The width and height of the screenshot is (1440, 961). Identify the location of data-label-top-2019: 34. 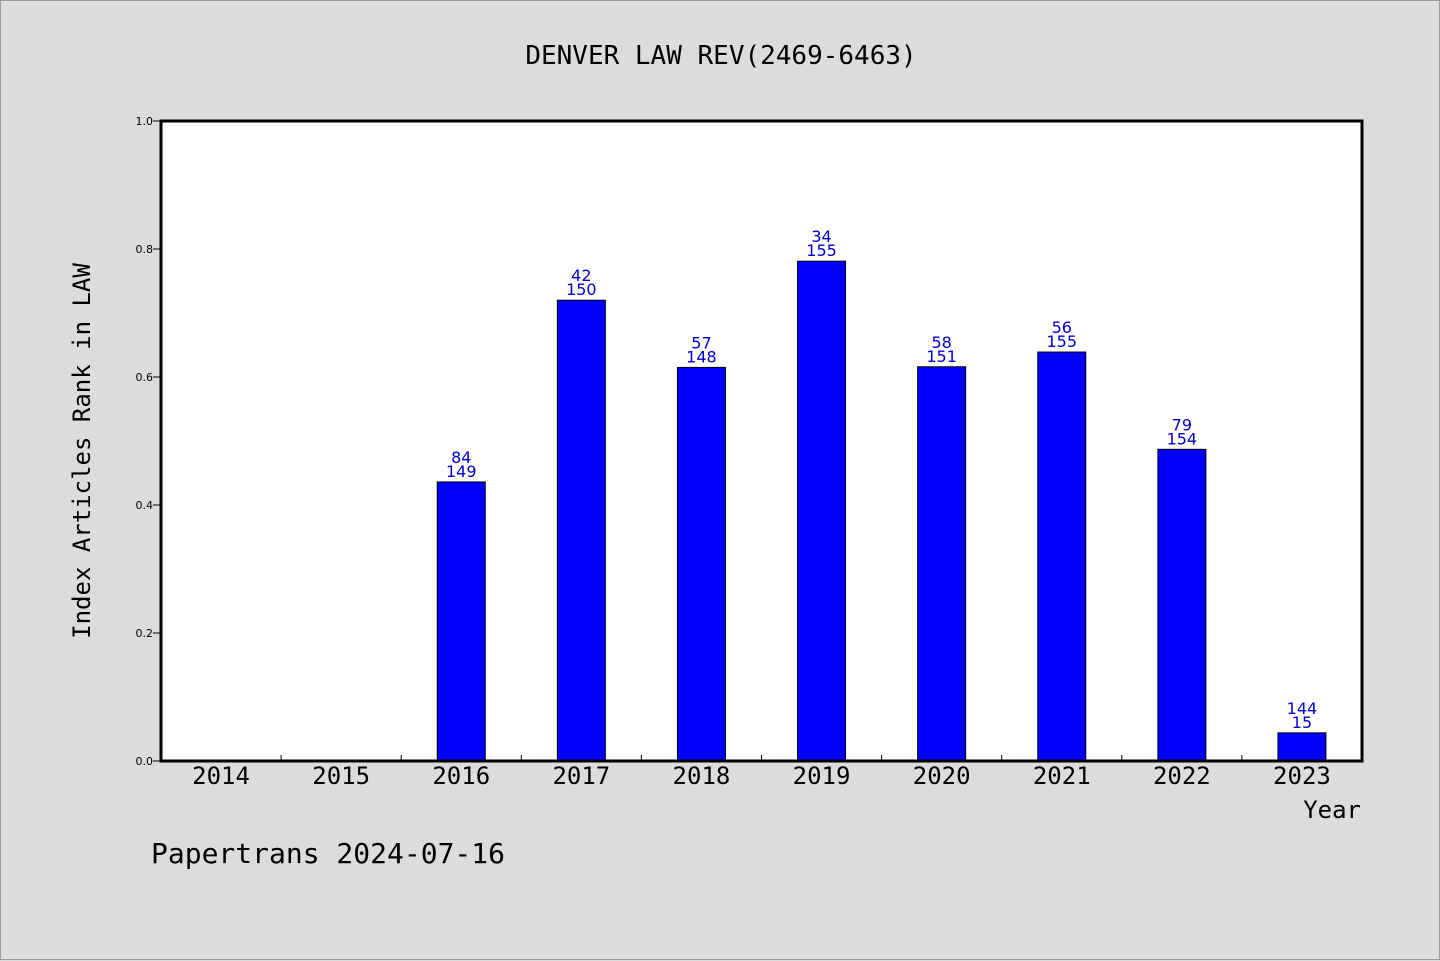
(821, 236).